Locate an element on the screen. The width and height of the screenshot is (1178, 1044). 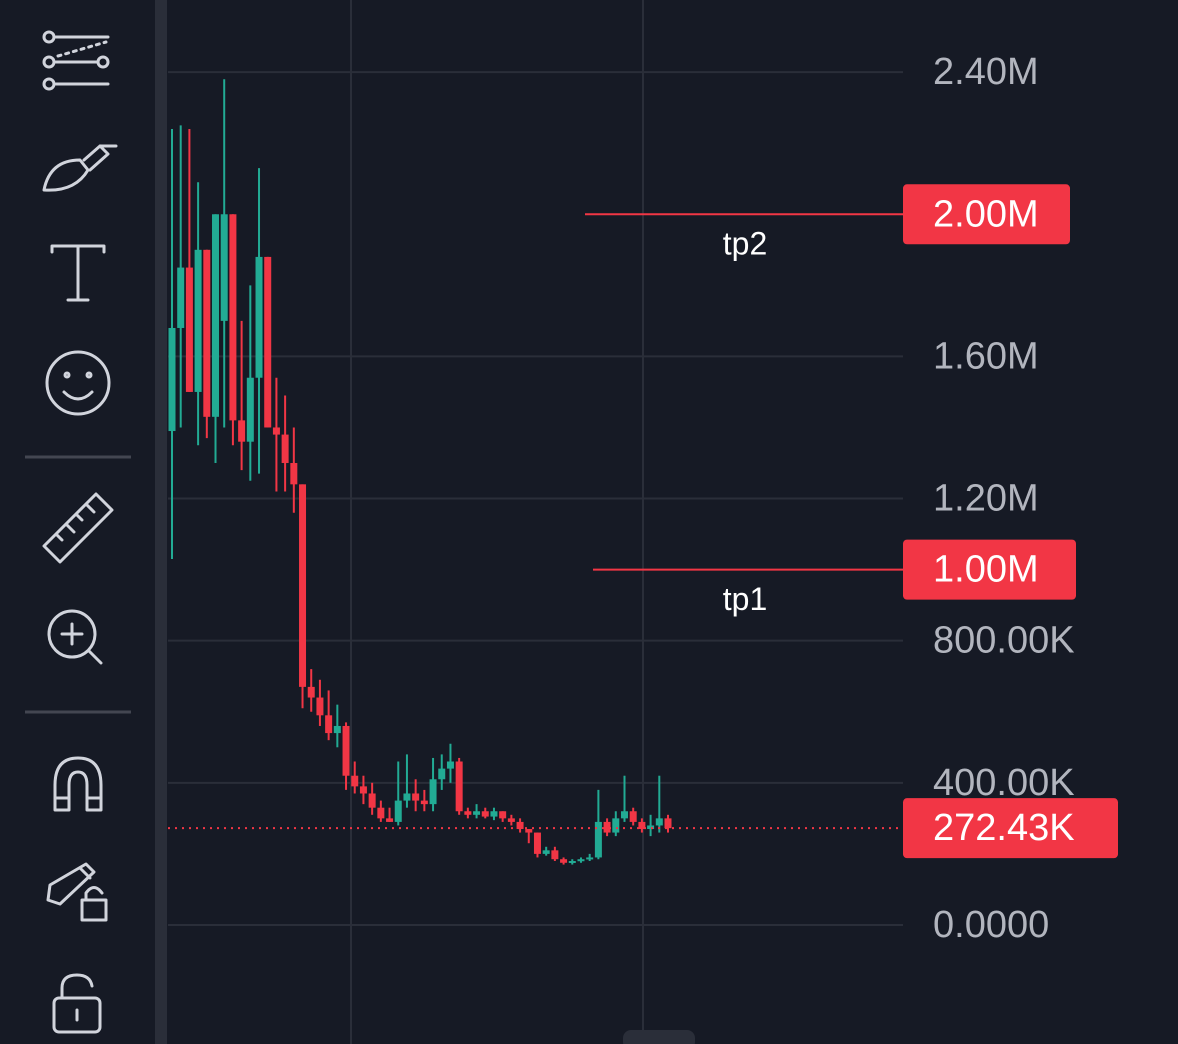
trend-line-tool is located at coordinates (76, 60).